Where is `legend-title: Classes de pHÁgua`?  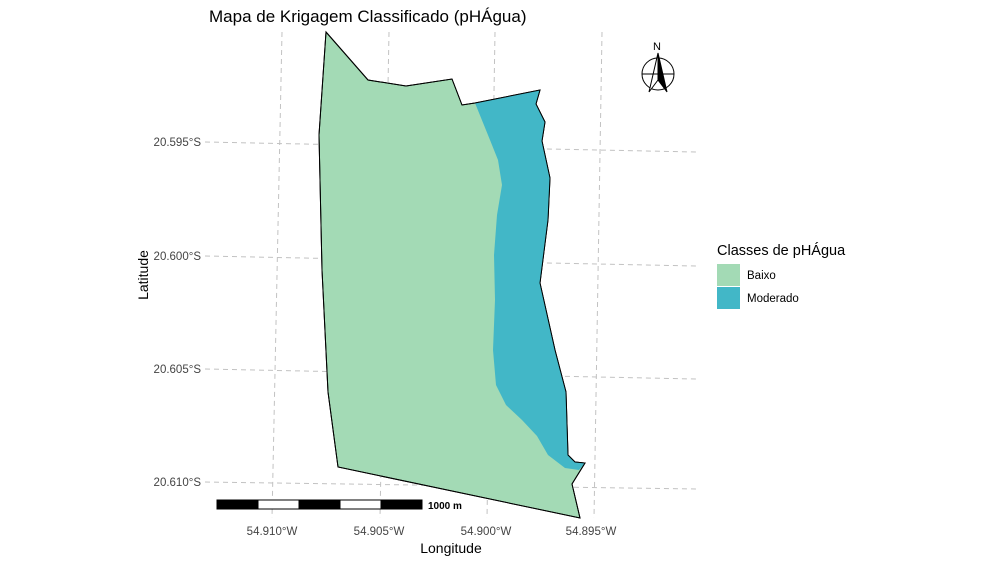
legend-title: Classes de pHÁgua is located at coordinates (781, 250).